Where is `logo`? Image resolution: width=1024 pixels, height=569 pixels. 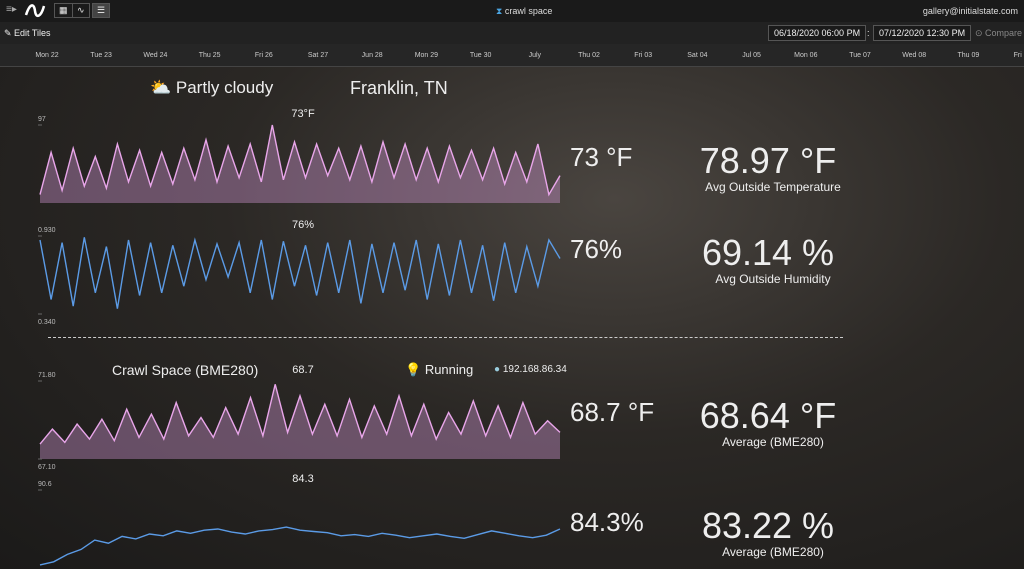 logo is located at coordinates (35, 11).